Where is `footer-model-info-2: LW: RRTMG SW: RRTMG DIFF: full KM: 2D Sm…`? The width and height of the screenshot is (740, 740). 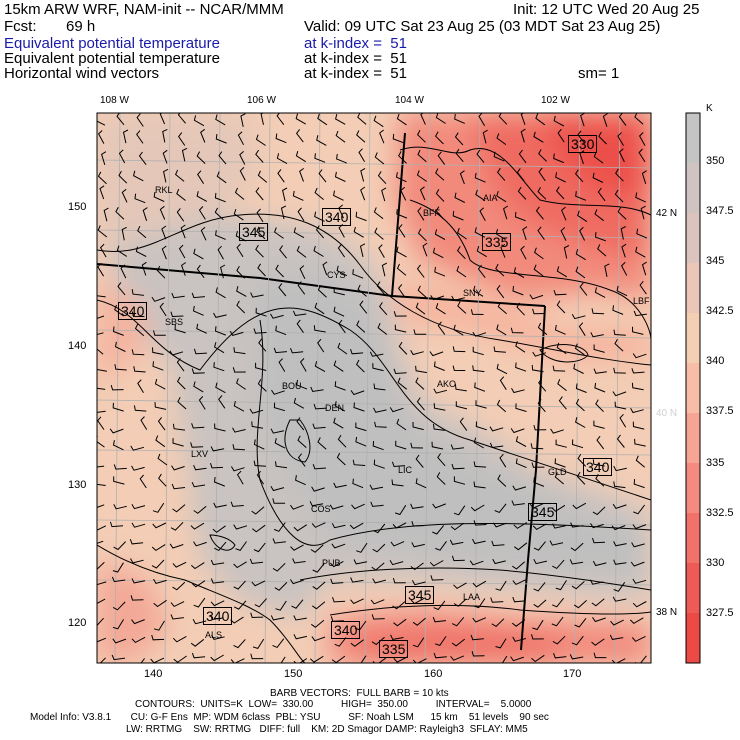 footer-model-info-2: LW: RRTMG SW: RRTMG DIFF: full KM: 2D Sm… is located at coordinates (327, 729).